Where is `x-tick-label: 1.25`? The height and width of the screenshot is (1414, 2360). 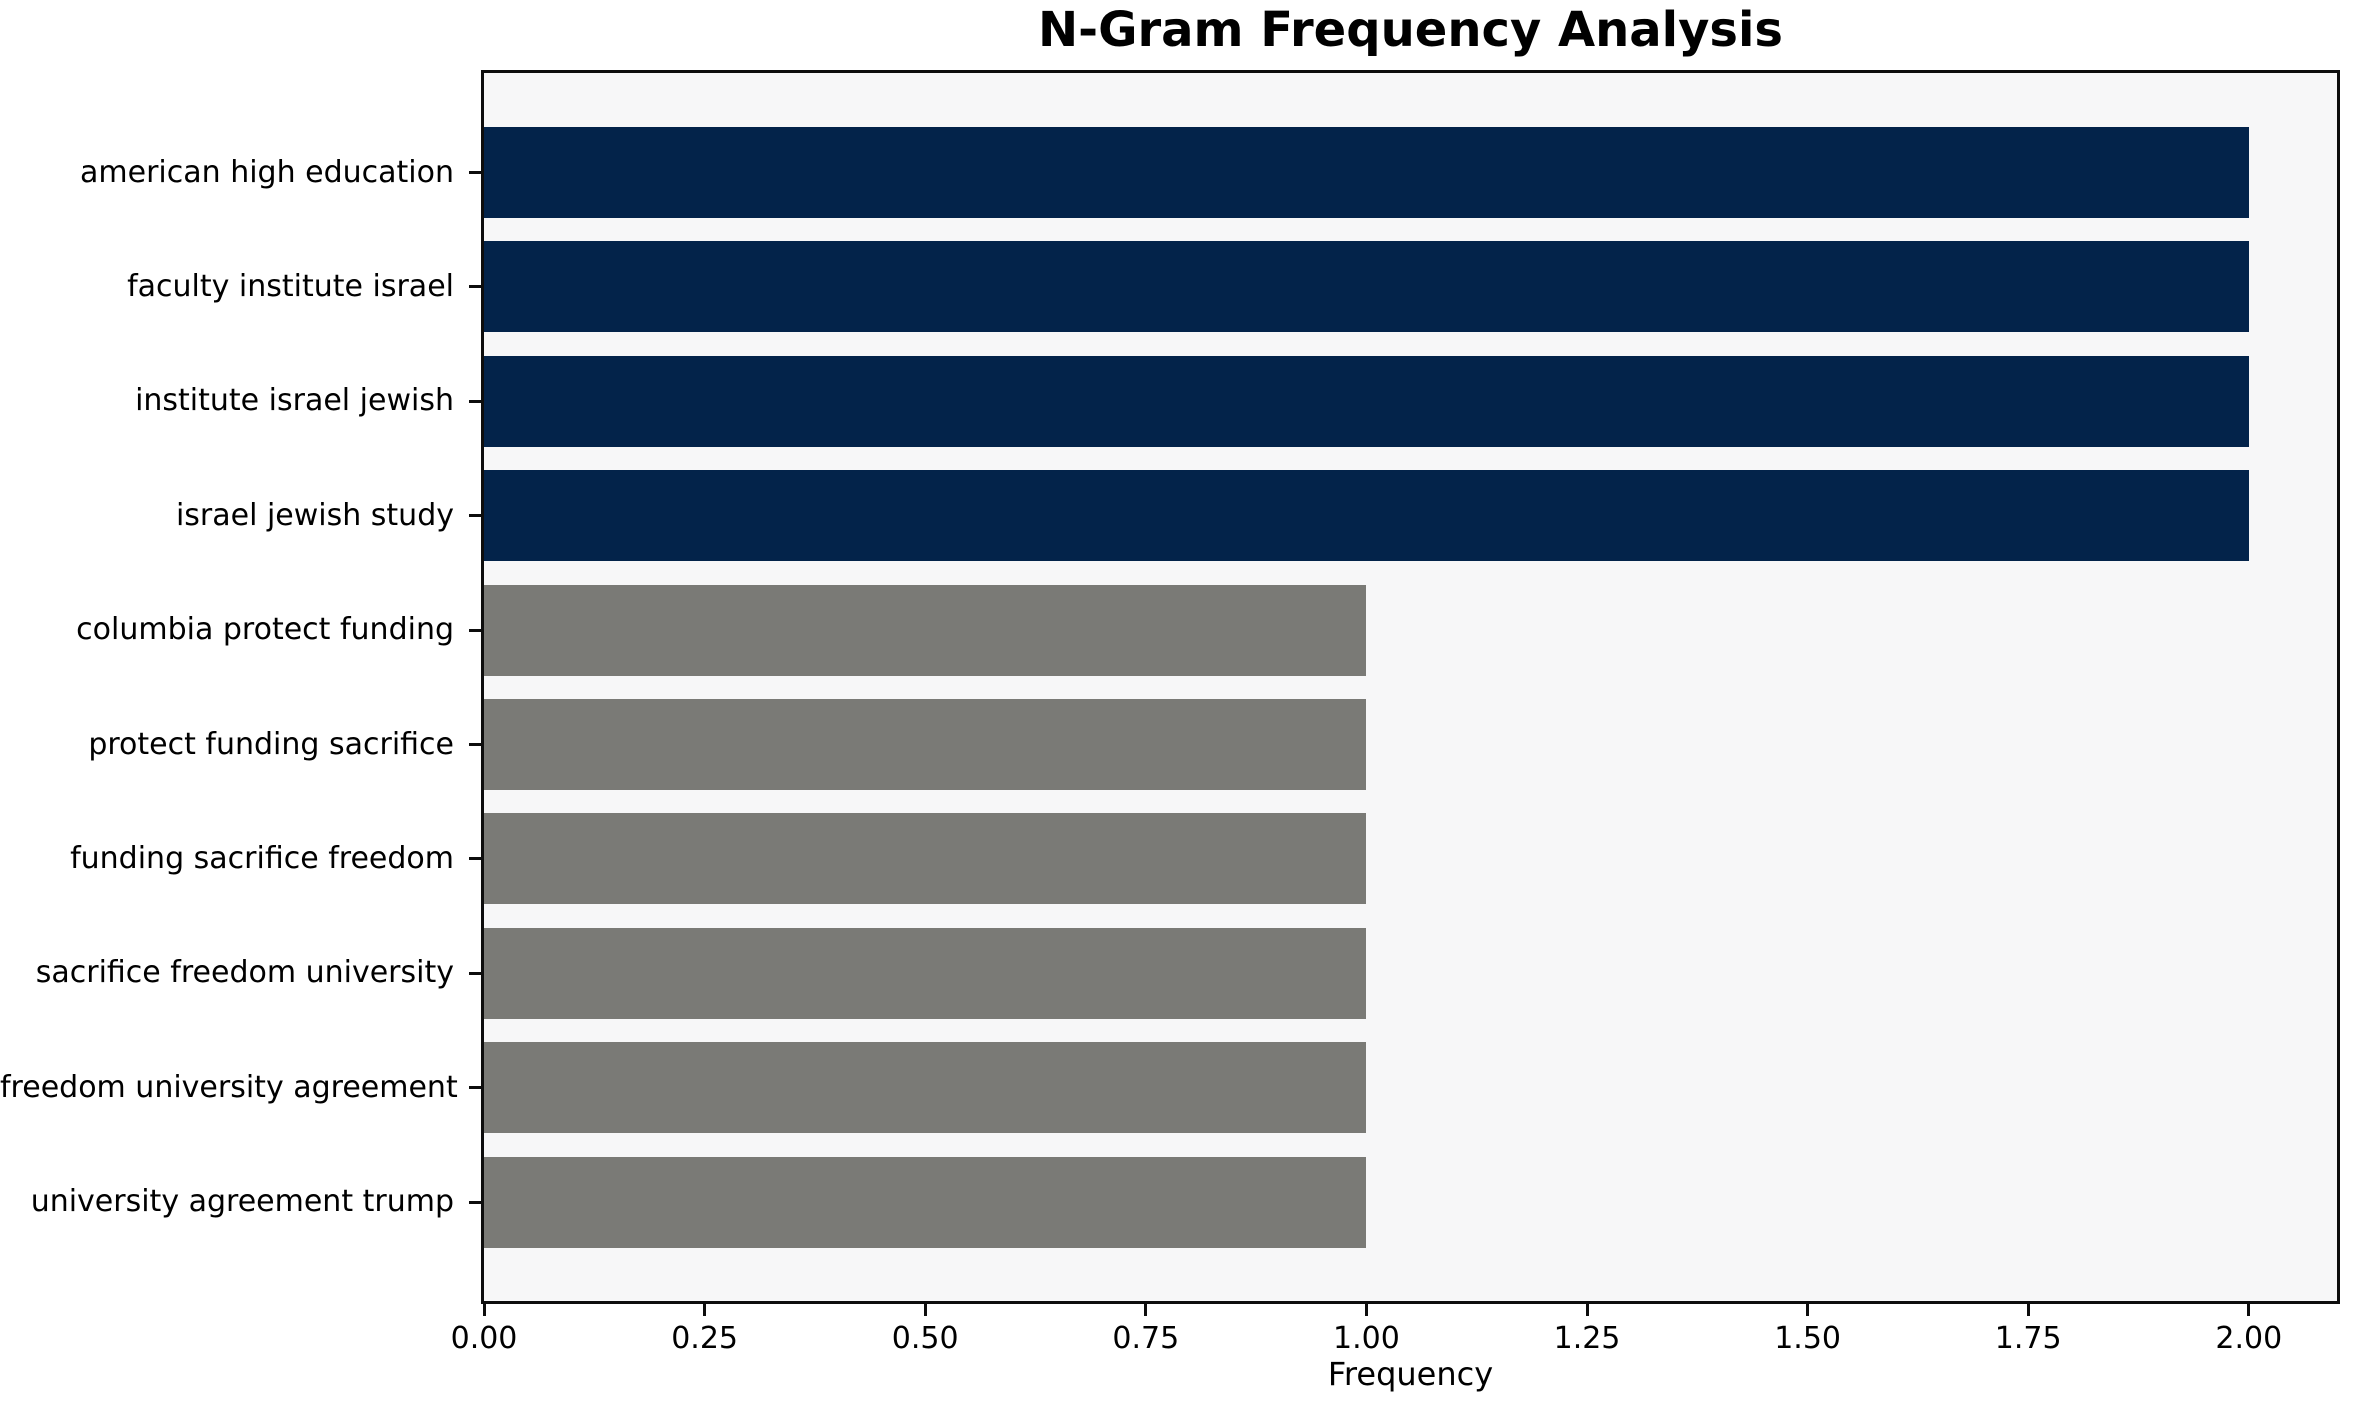 x-tick-label: 1.25 is located at coordinates (1587, 1338).